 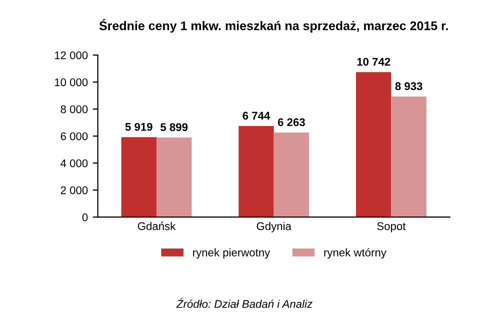 What do you see at coordinates (256, 116) in the screenshot?
I see `data-label: 6 744` at bounding box center [256, 116].